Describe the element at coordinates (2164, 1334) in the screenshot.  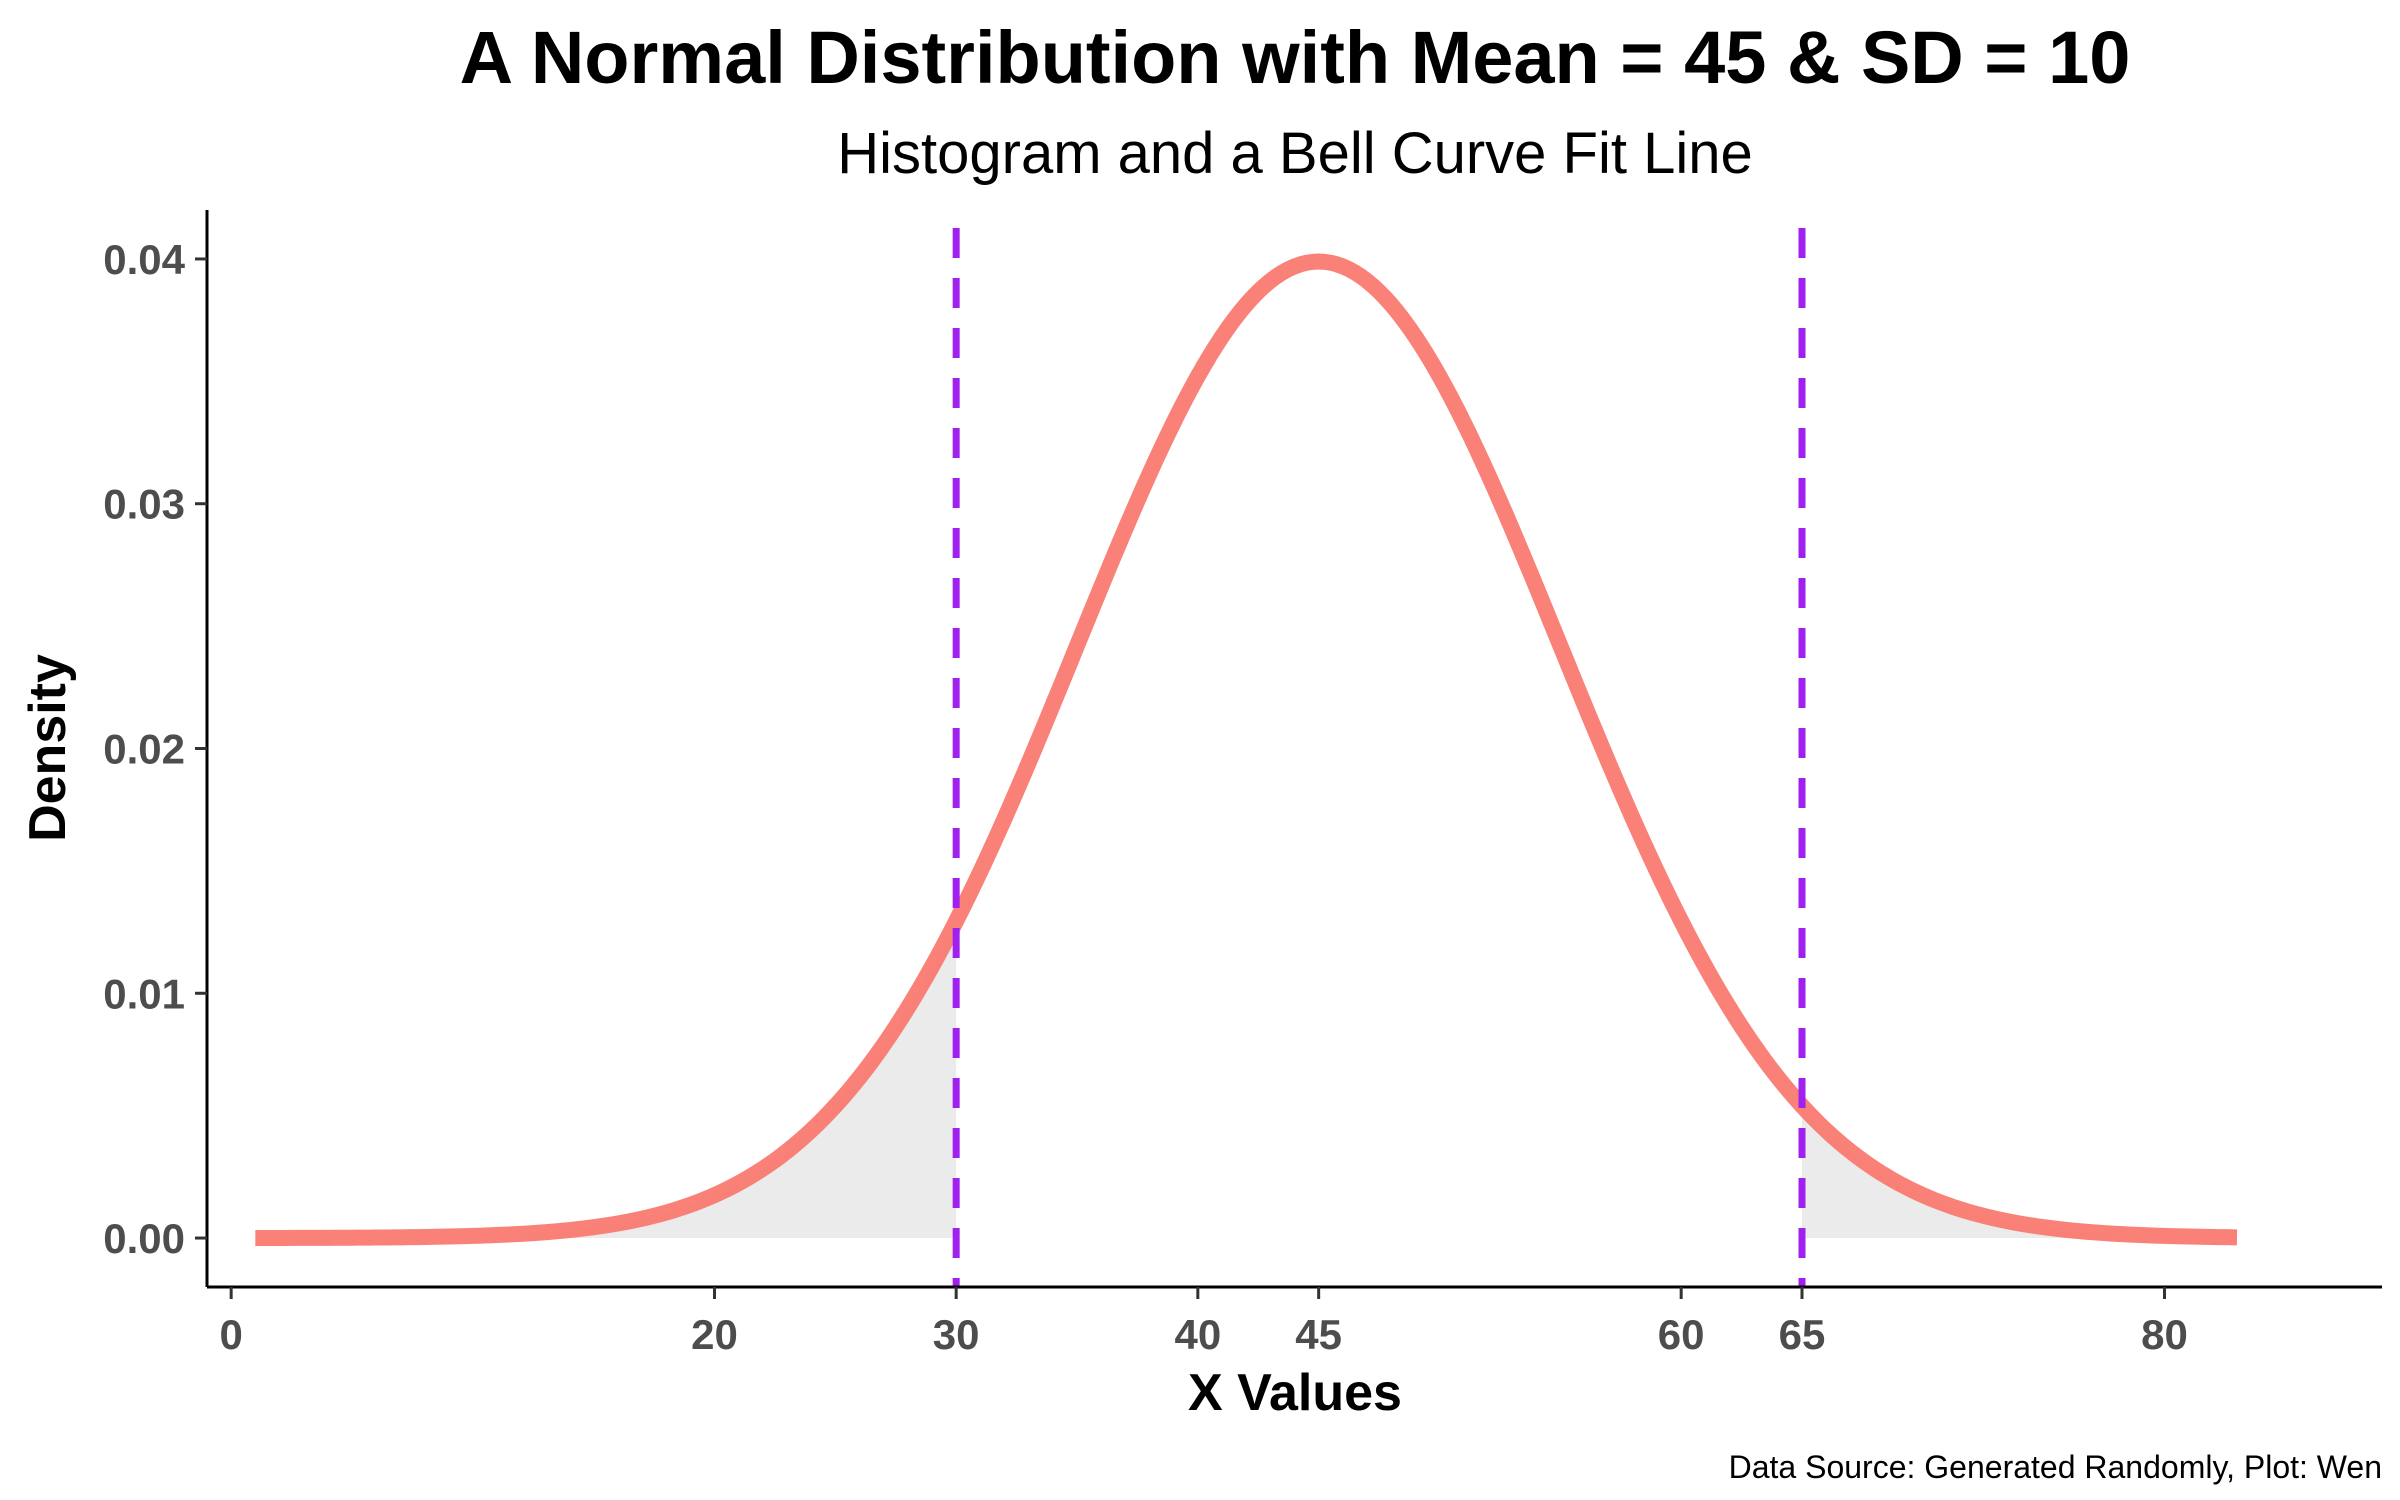
I see `x-tick-label: 80` at that location.